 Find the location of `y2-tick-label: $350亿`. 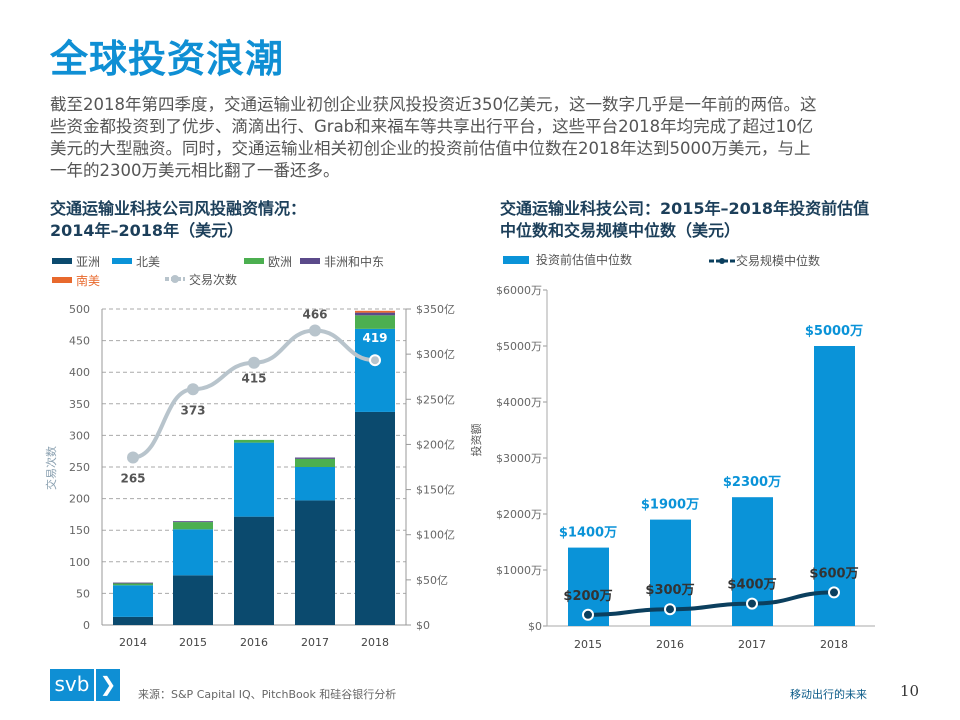

y2-tick-label: $350亿 is located at coordinates (435, 309).